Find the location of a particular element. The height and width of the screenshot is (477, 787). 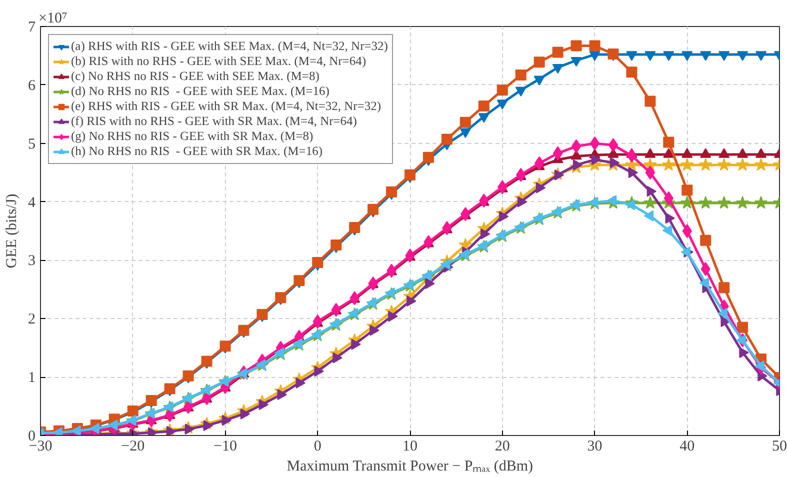

x-tick-label: 0 is located at coordinates (318, 446).